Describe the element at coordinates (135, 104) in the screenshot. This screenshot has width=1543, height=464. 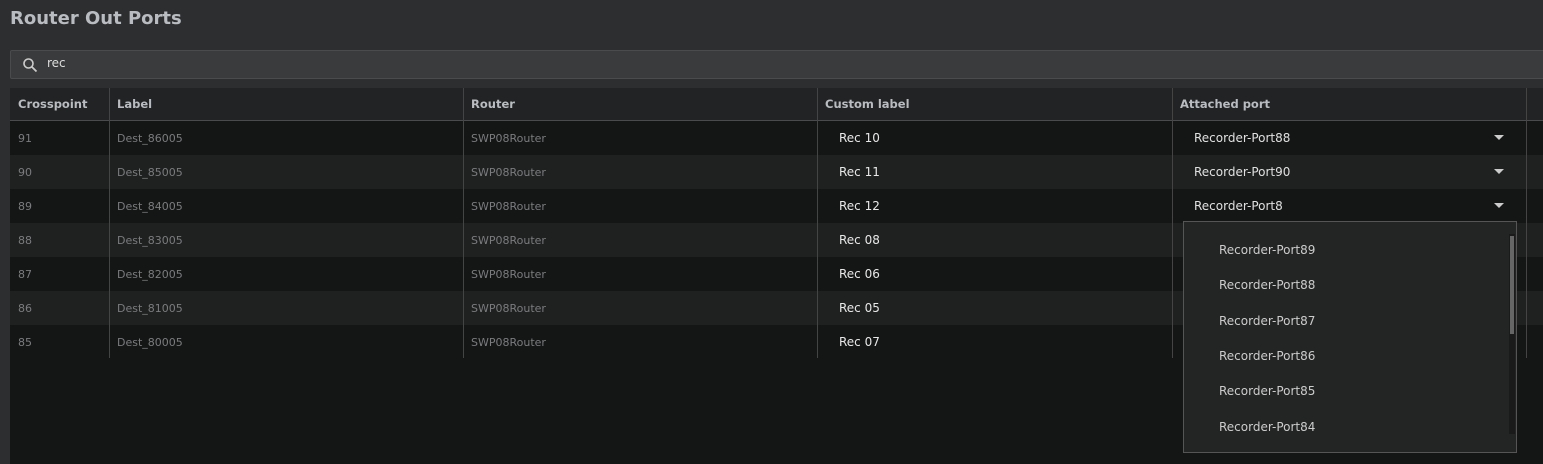
I see `column-header-label: Label` at that location.